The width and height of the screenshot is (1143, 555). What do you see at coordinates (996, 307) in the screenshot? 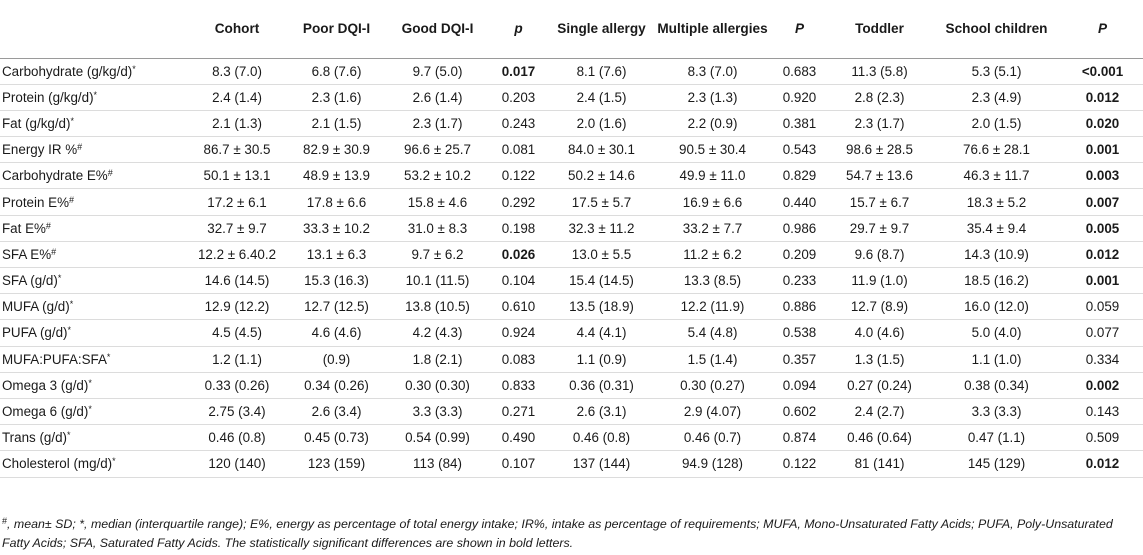
I see `cell-school: 16.0 (12.0)` at bounding box center [996, 307].